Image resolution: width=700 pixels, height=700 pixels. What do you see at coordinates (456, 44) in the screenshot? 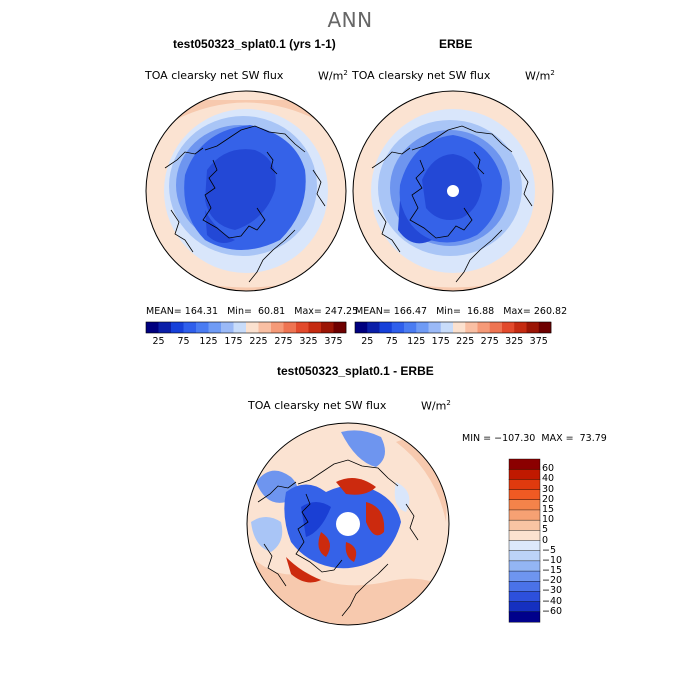
I see `right-panel-header: ERBE` at bounding box center [456, 44].